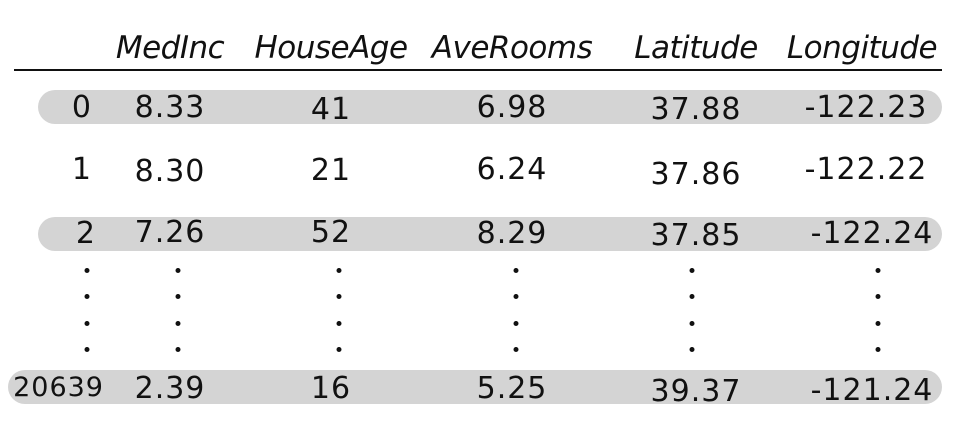  What do you see at coordinates (170, 48) in the screenshot?
I see `column-header-medinc: MedInc` at bounding box center [170, 48].